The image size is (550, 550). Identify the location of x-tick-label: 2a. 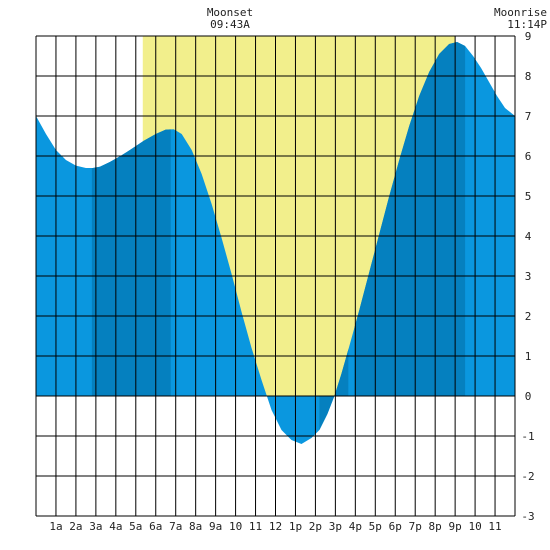
(75, 526).